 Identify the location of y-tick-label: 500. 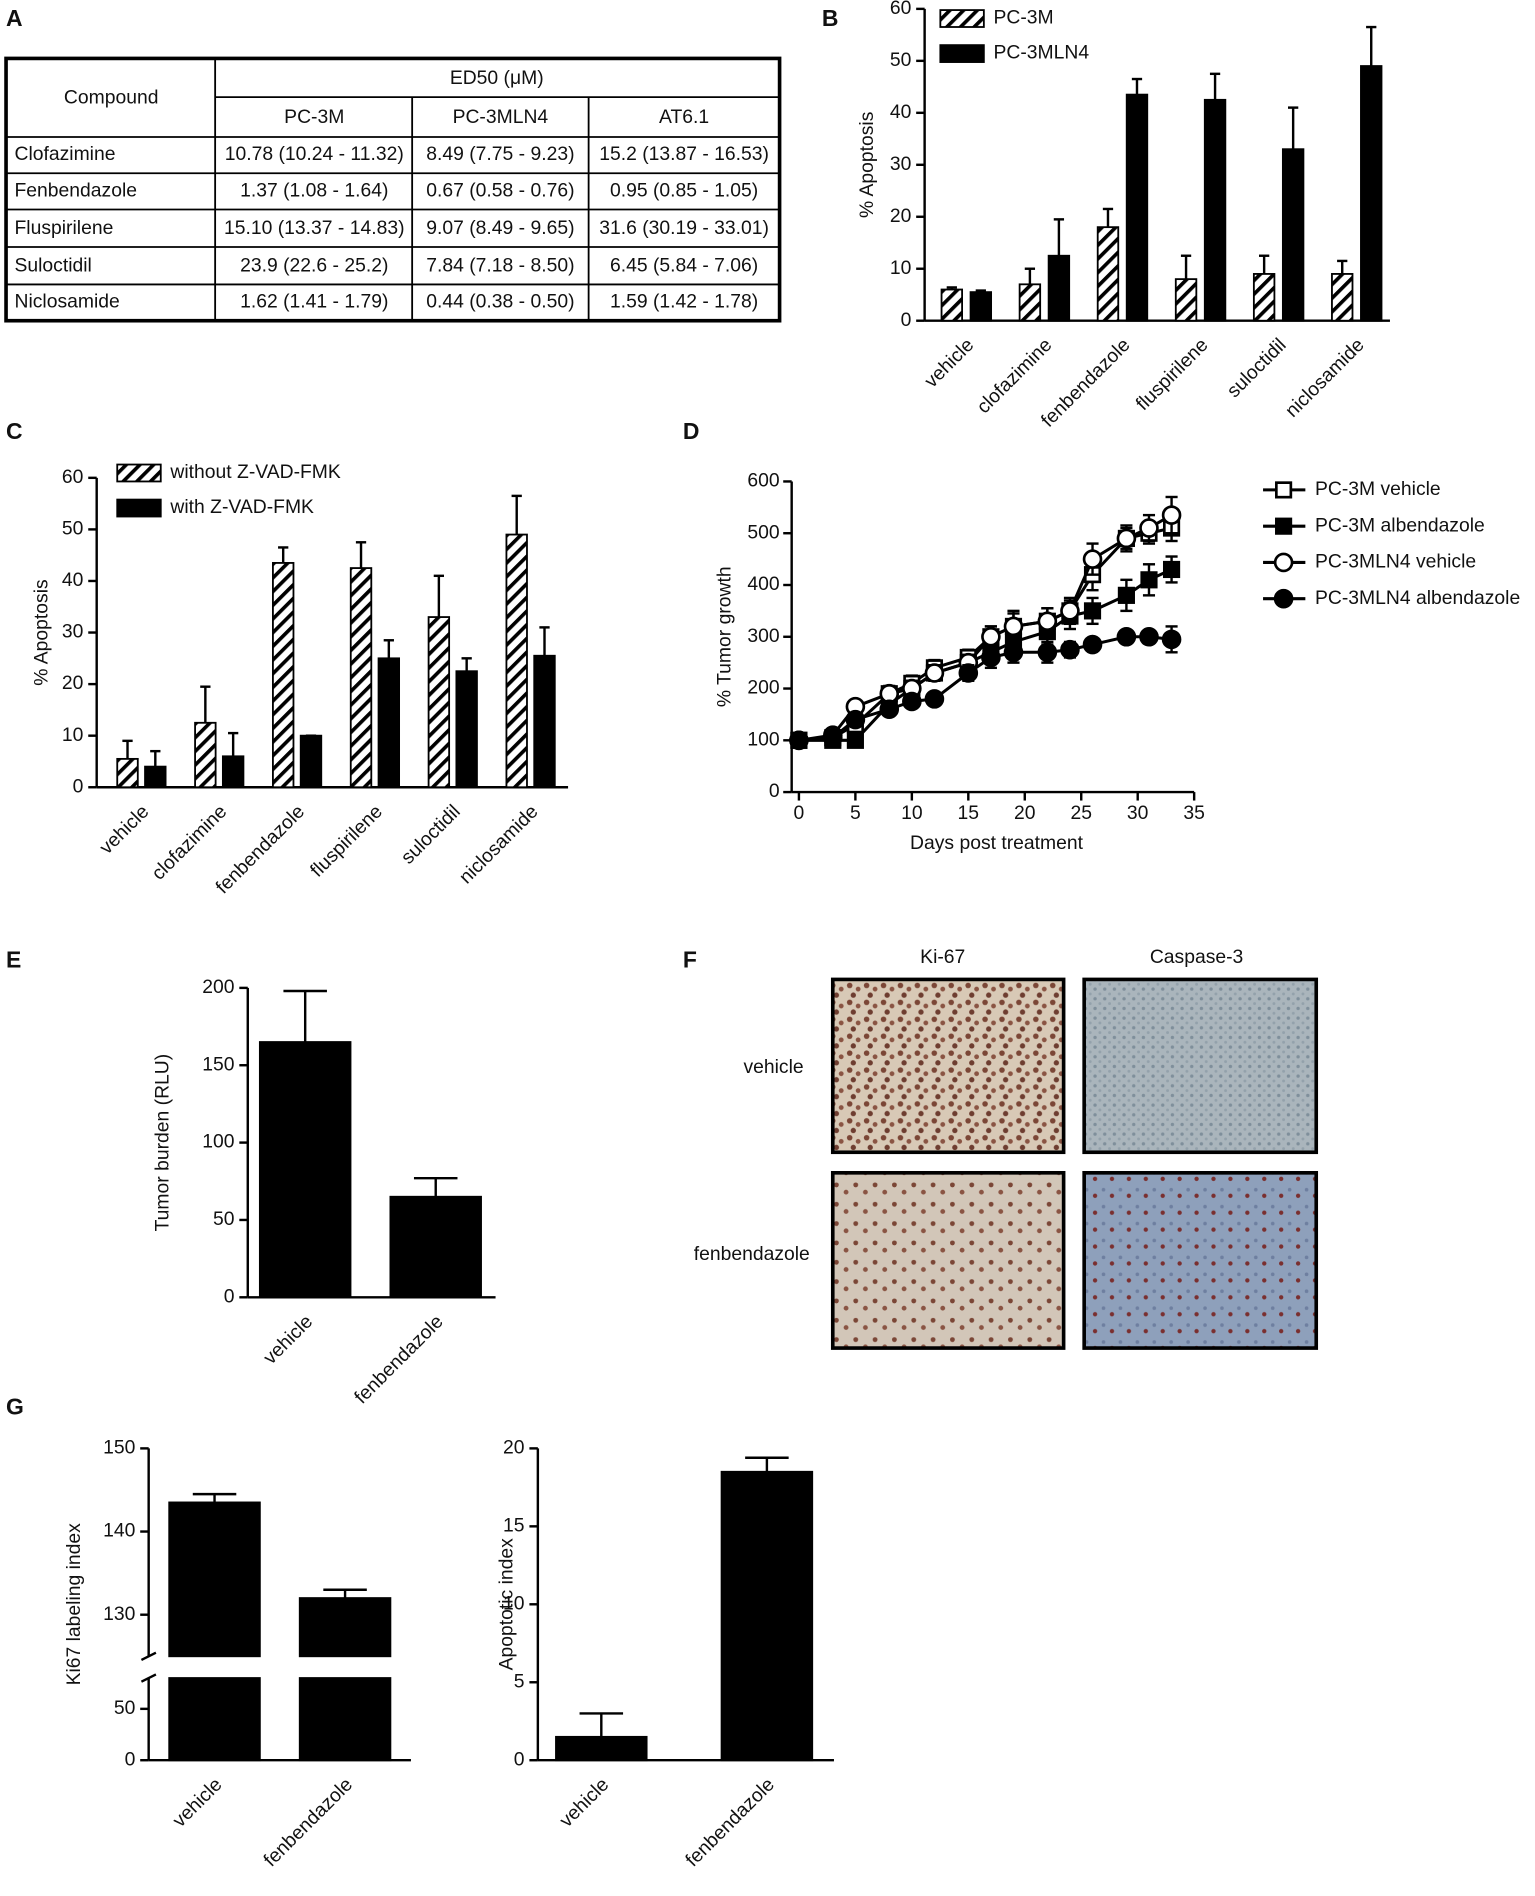
(763, 532).